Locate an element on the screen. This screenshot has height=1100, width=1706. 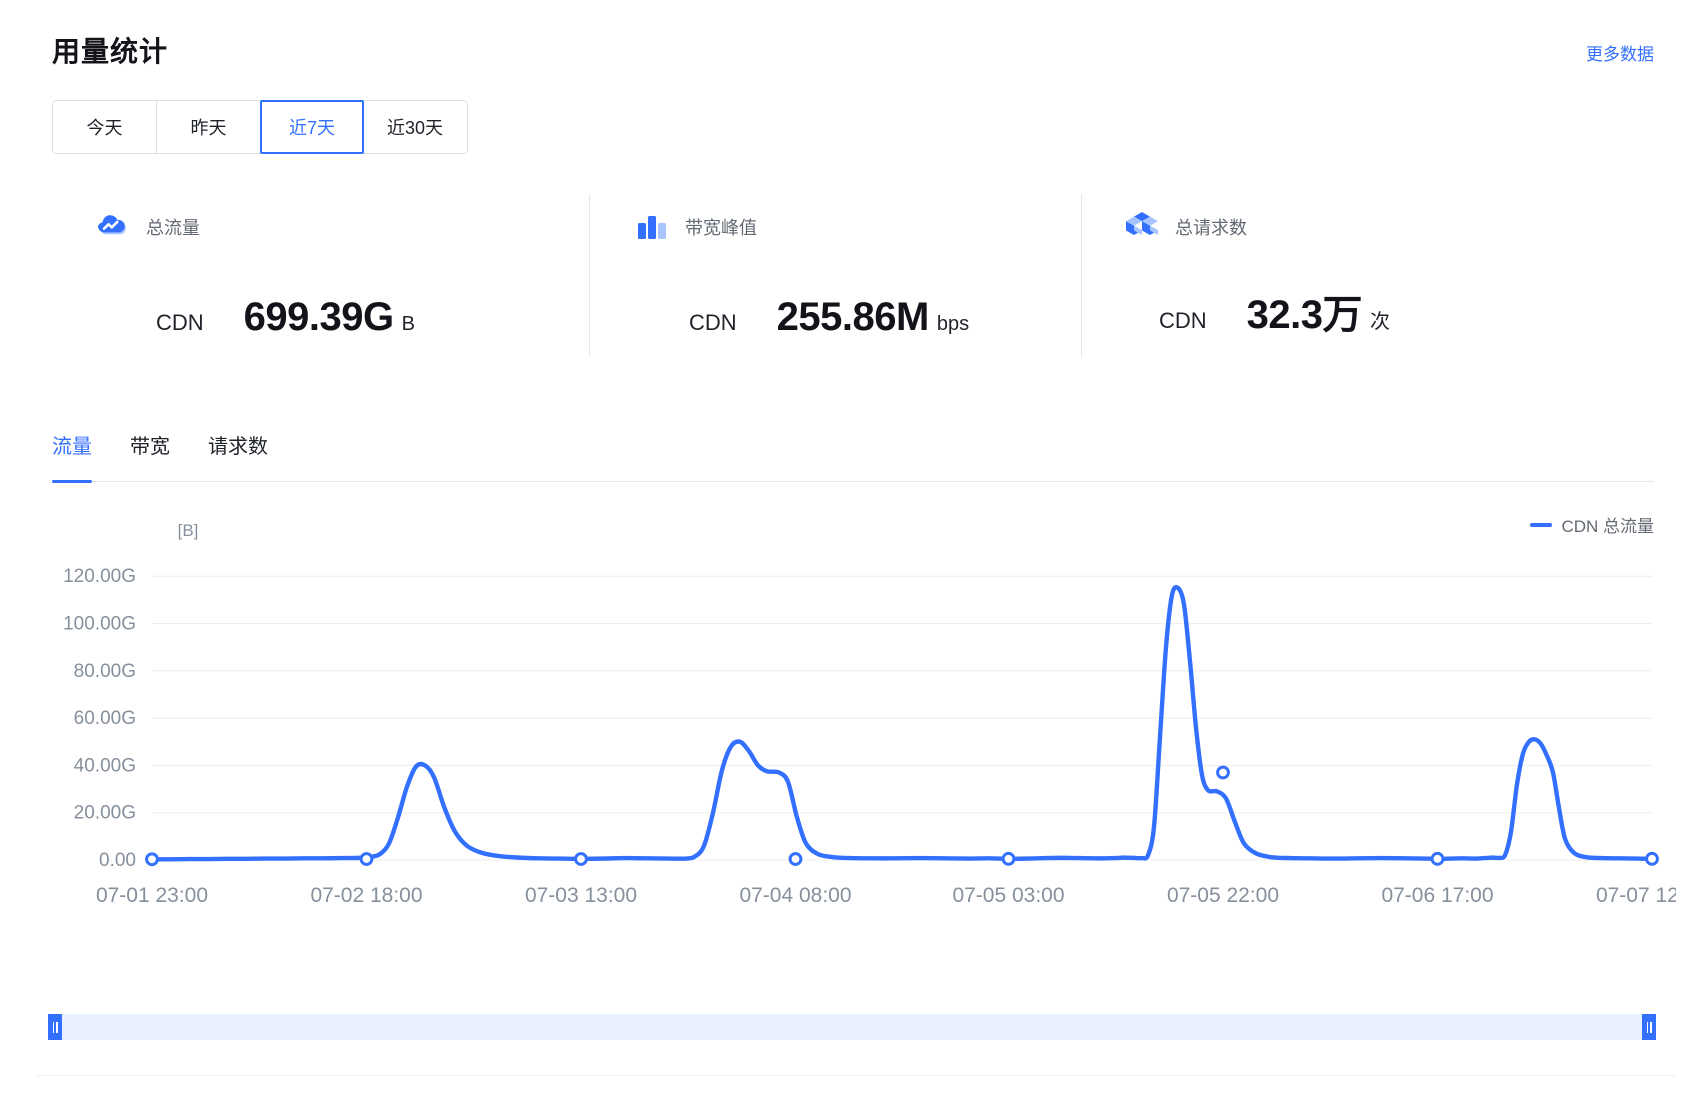
stat-card-total-requests: 总请求数 CDN 32.3万 次 is located at coordinates (1341, 288).